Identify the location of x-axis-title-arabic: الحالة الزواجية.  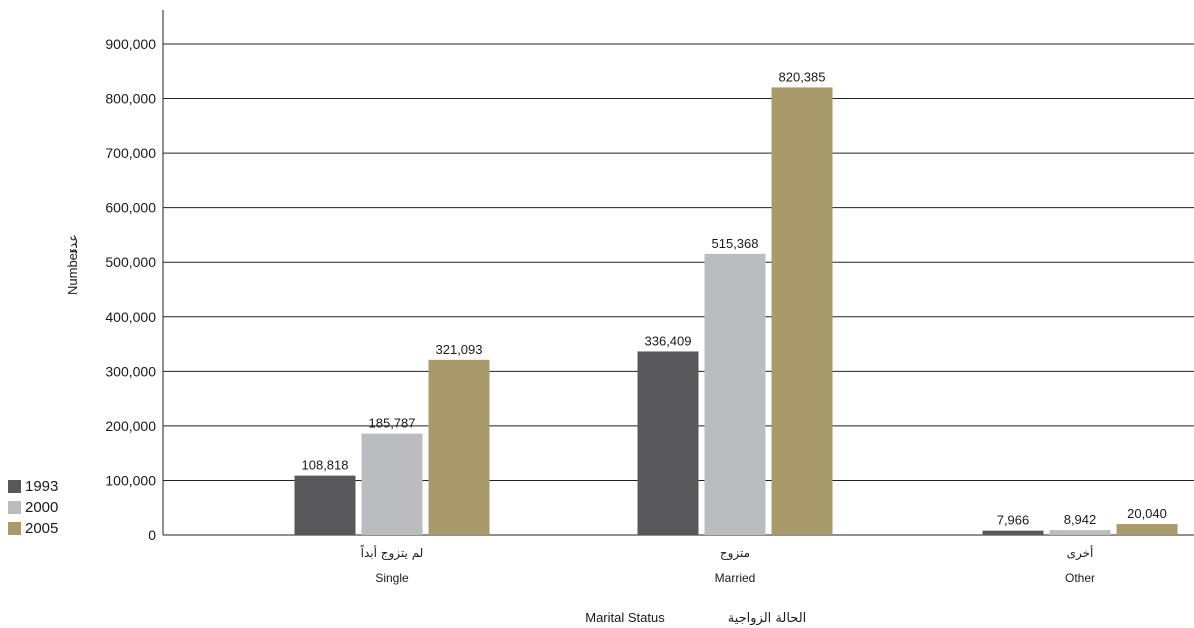
(767, 618).